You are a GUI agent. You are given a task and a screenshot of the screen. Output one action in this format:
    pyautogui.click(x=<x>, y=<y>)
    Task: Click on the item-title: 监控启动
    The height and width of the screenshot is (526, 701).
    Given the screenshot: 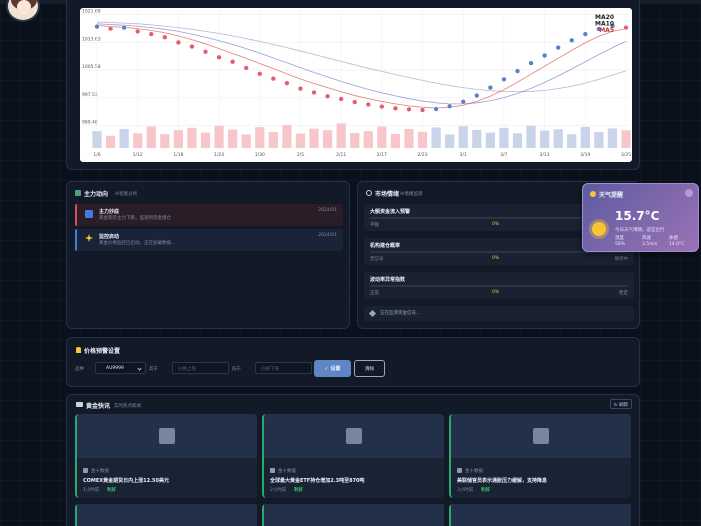 What is the action you would take?
    pyautogui.click(x=109, y=237)
    